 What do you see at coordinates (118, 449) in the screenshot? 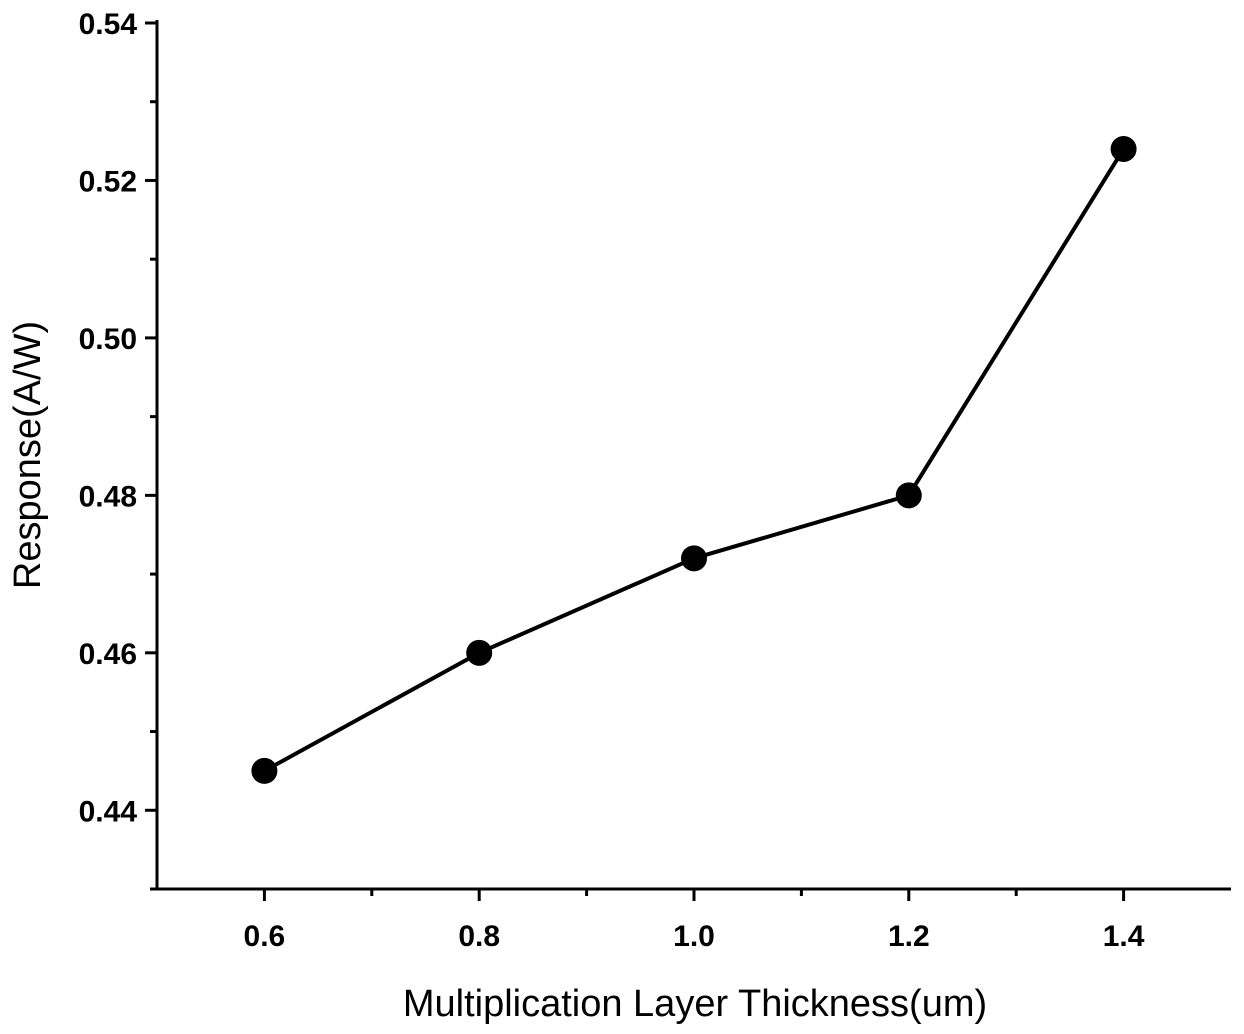
I see `y-ticks: 0.44 0.46 0.48 0.50 0.52 0.54` at bounding box center [118, 449].